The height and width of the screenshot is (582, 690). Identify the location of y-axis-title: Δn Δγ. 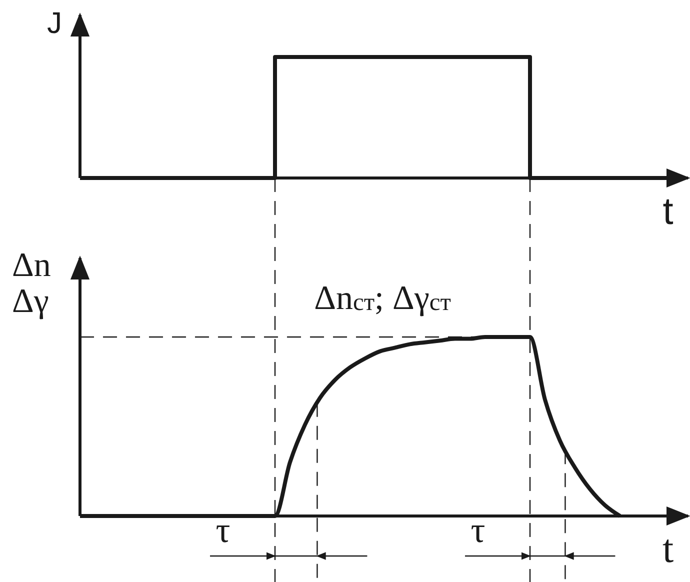
(31, 283).